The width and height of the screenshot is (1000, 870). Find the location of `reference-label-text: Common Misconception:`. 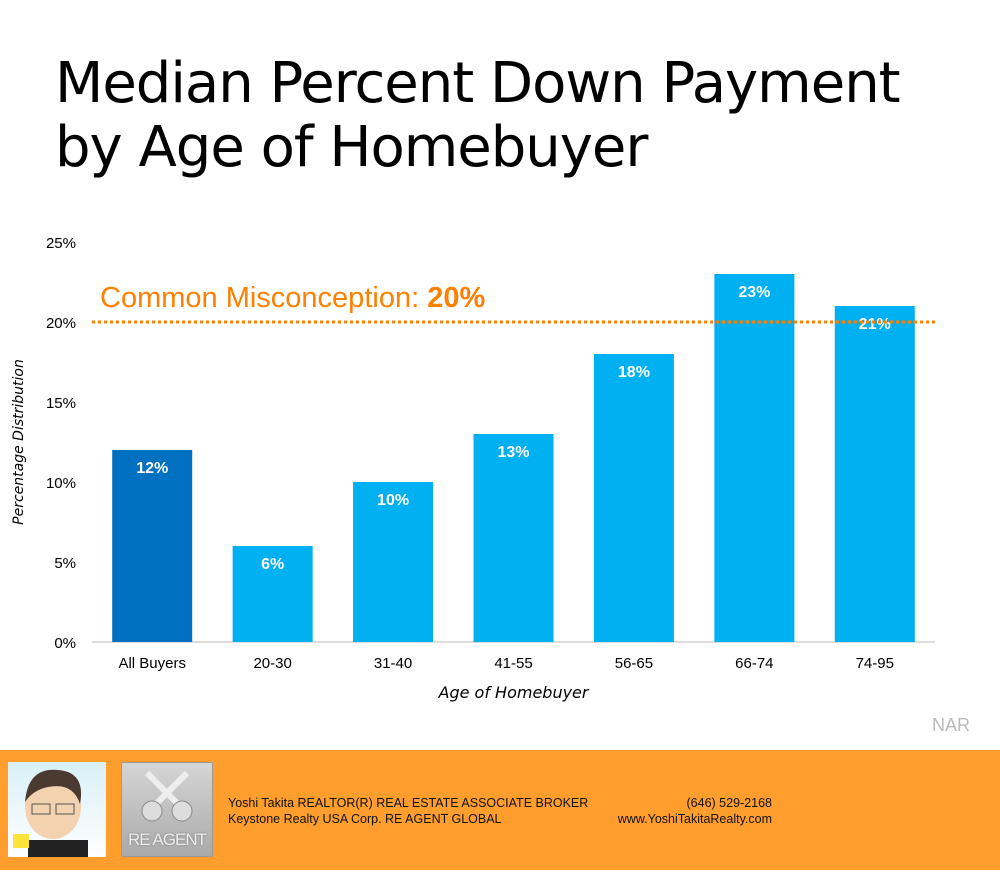

reference-label-text: Common Misconception: is located at coordinates (263, 298).